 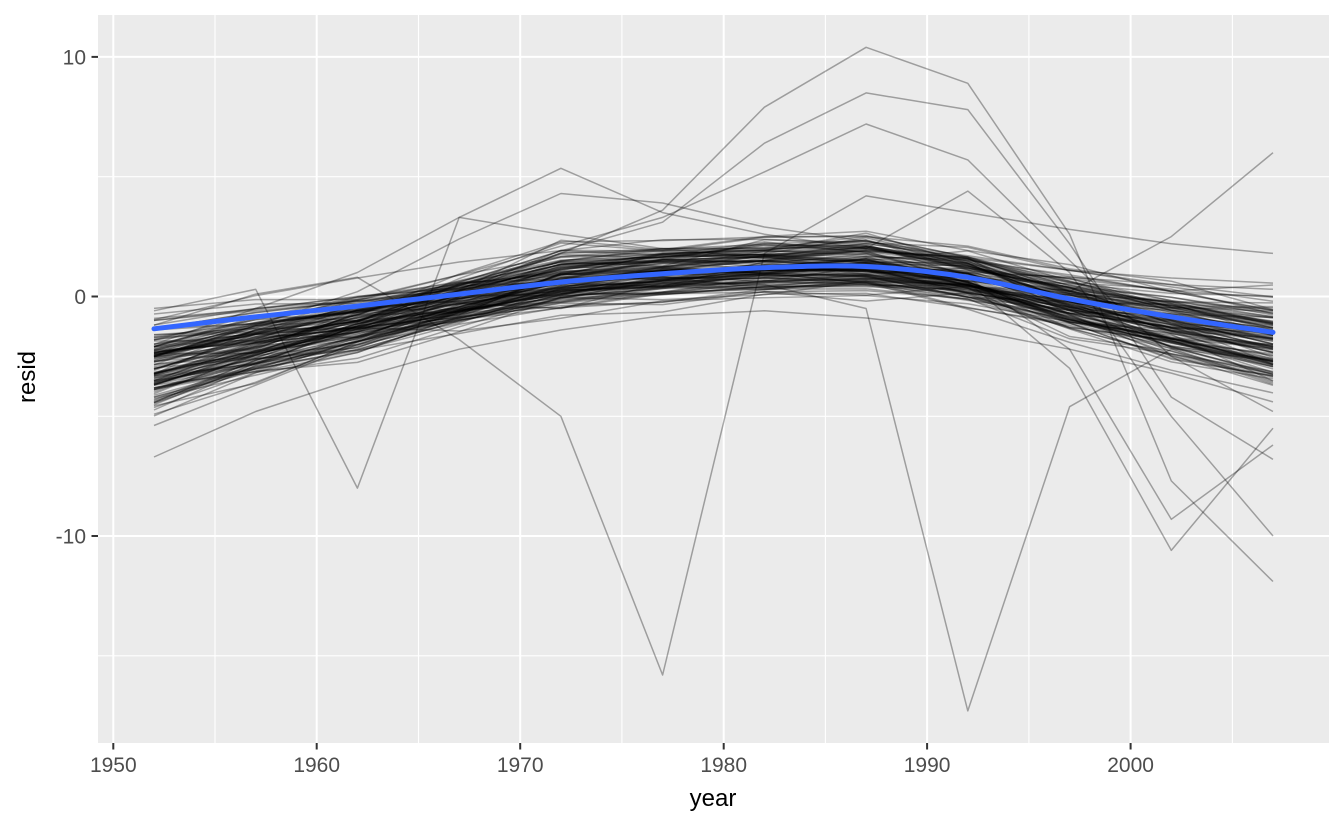 I want to click on y-tick-label: 10, so click(x=74, y=57).